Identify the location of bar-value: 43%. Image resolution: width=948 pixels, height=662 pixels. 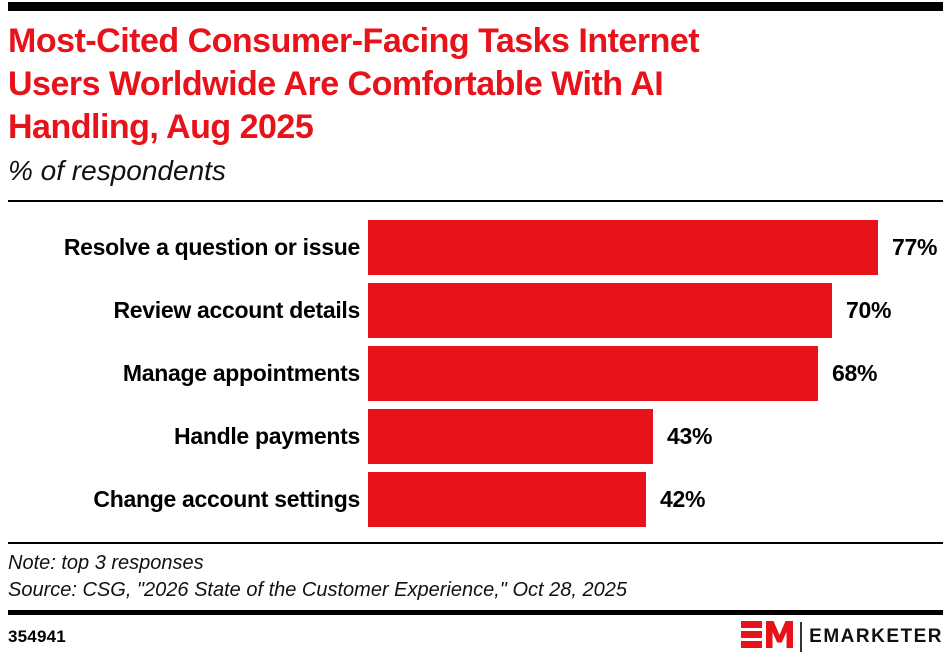
(690, 436).